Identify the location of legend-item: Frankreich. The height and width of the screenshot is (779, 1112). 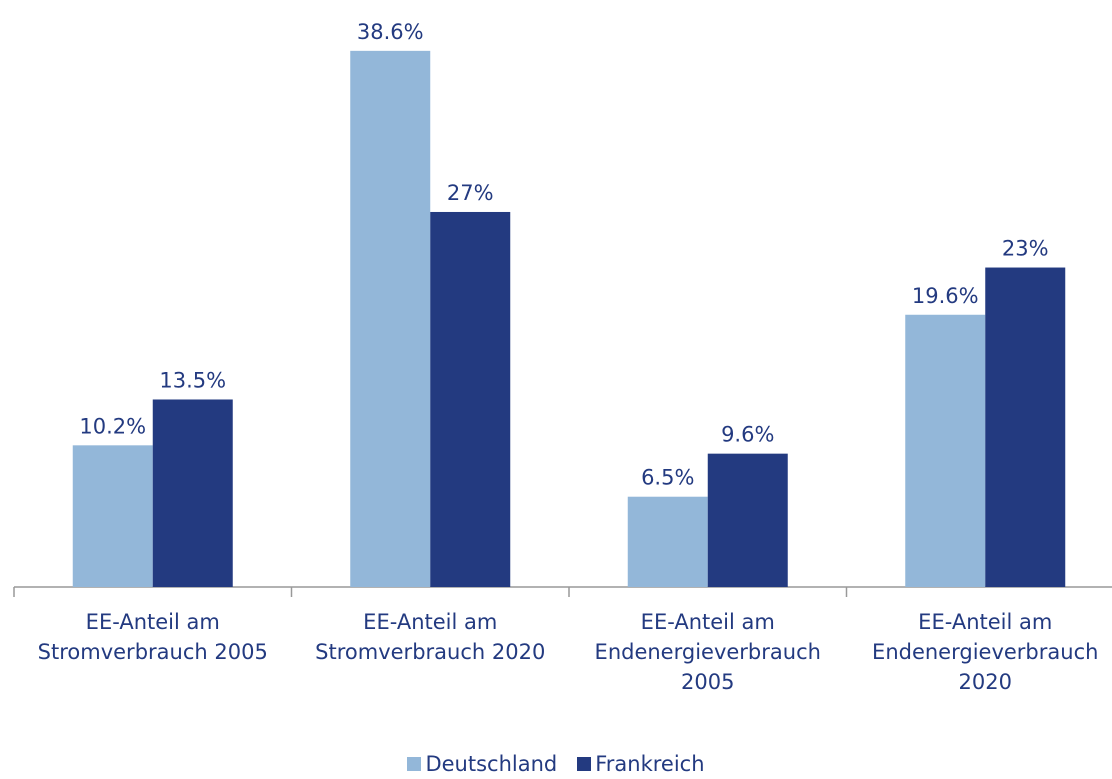
(641, 764).